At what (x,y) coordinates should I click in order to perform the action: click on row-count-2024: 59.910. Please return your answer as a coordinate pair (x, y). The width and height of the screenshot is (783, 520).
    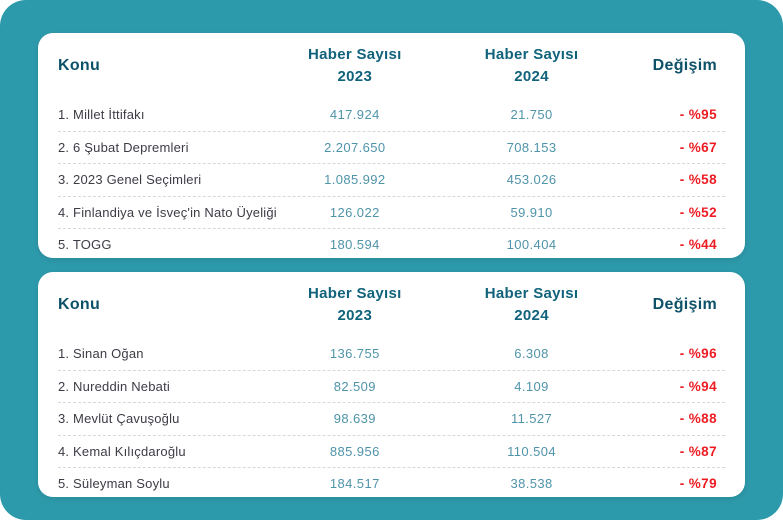
    Looking at the image, I should click on (531, 212).